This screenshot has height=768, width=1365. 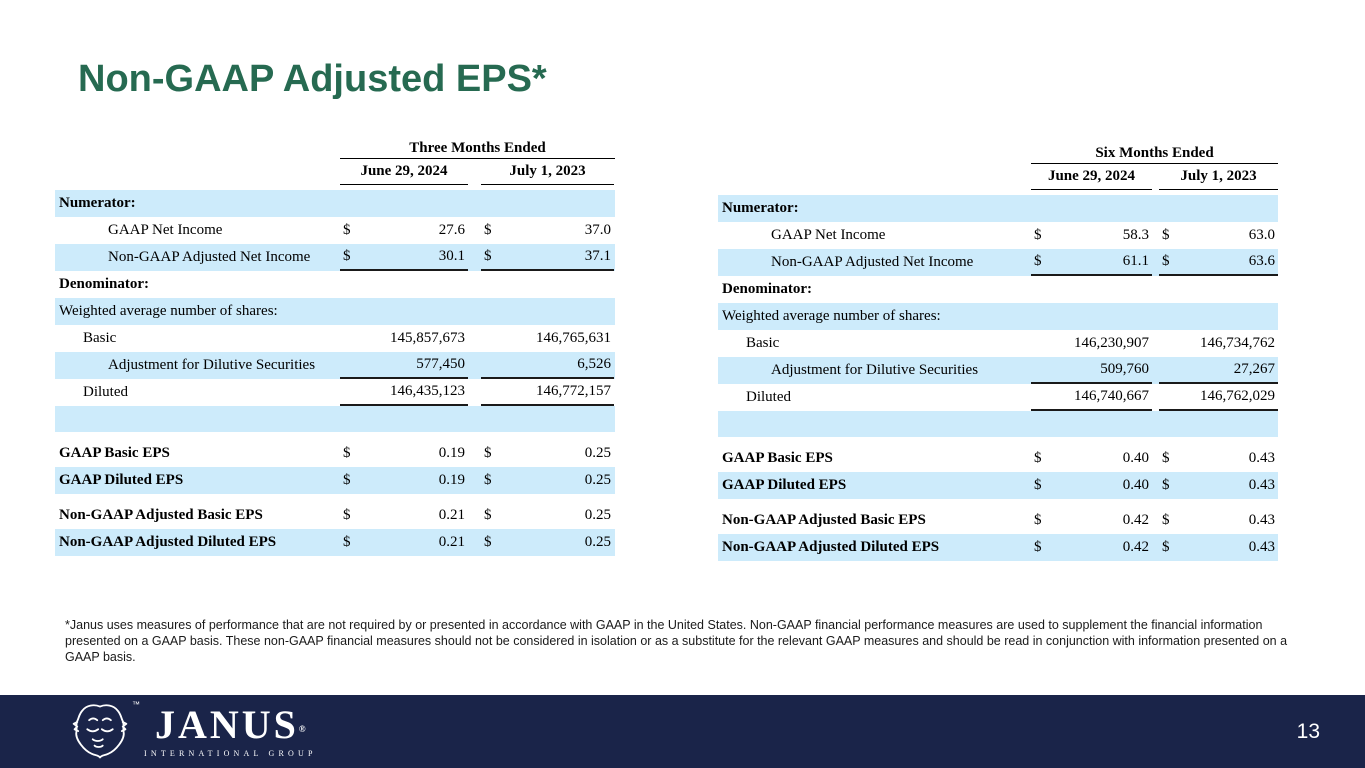 What do you see at coordinates (1111, 343) in the screenshot?
I see `value: 146,230,907` at bounding box center [1111, 343].